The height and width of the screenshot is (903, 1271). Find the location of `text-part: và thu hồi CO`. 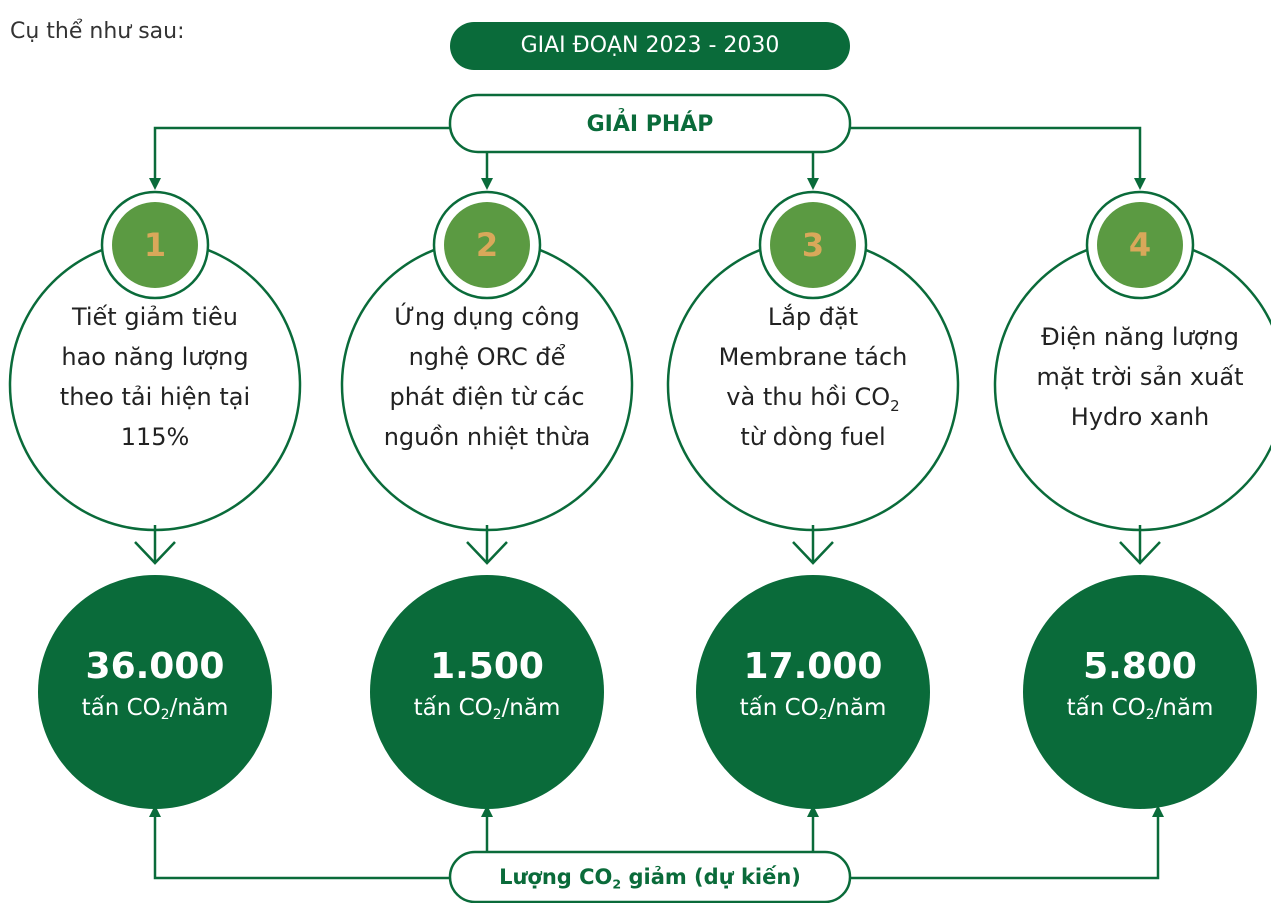

text-part: và thu hồi CO is located at coordinates (808, 397).